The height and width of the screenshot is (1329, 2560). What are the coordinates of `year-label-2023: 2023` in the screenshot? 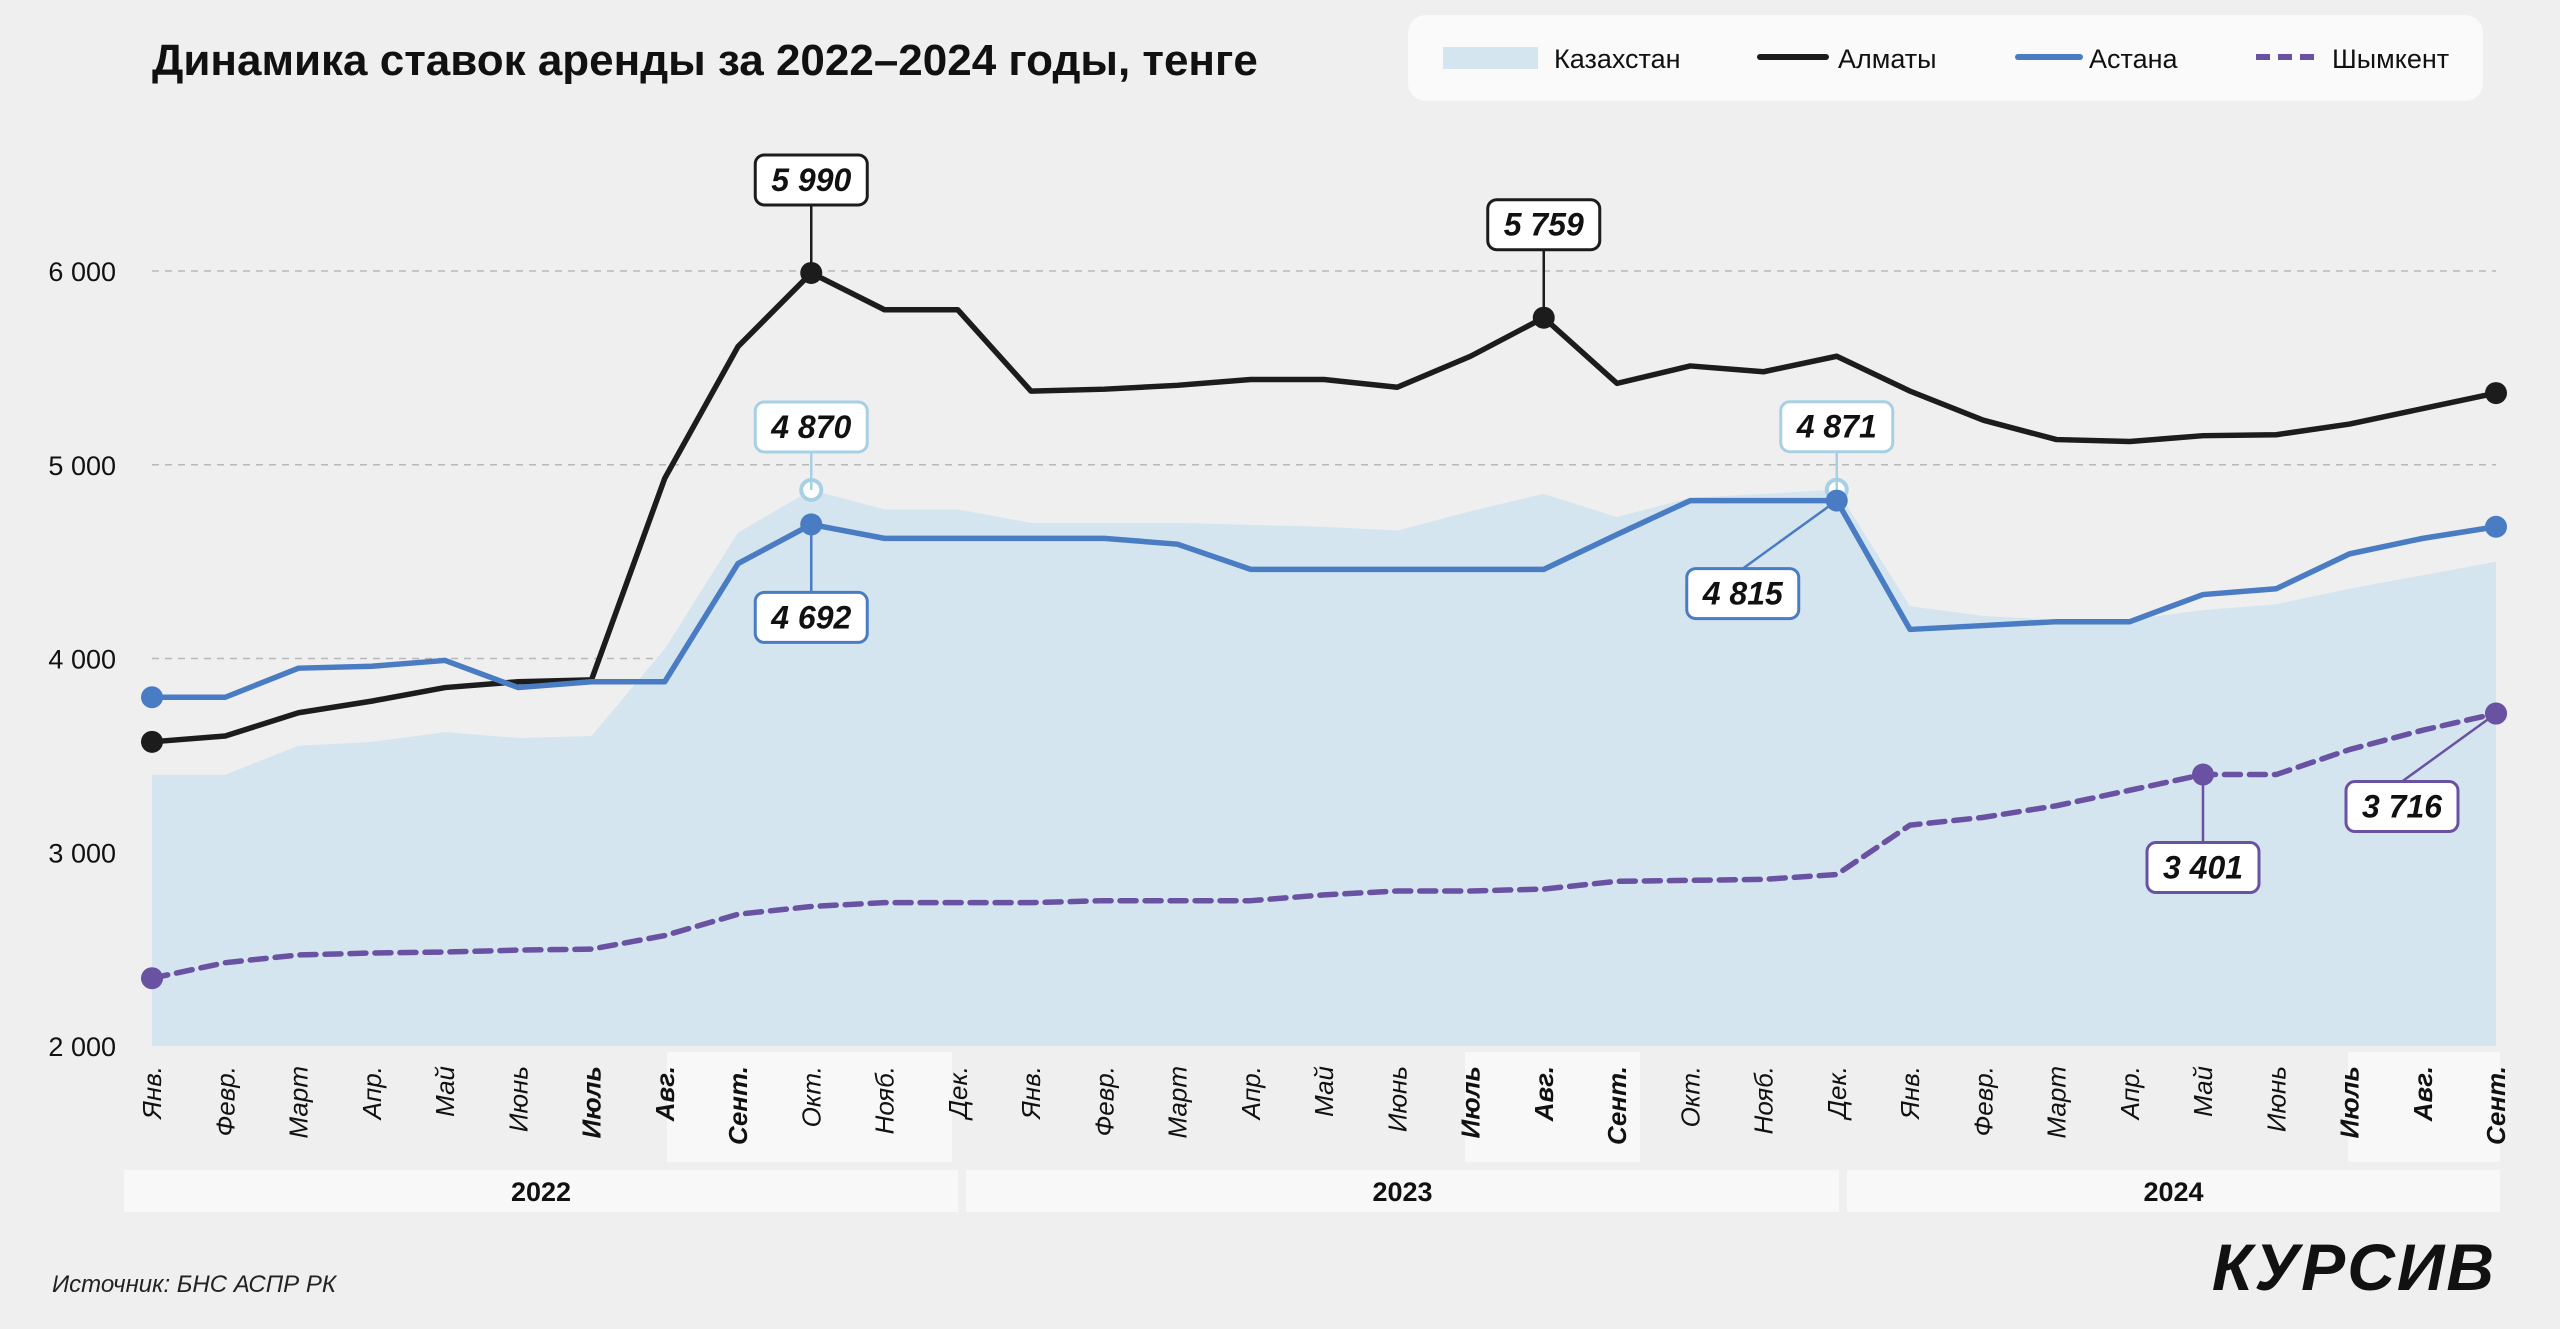 It's located at (1402, 1192).